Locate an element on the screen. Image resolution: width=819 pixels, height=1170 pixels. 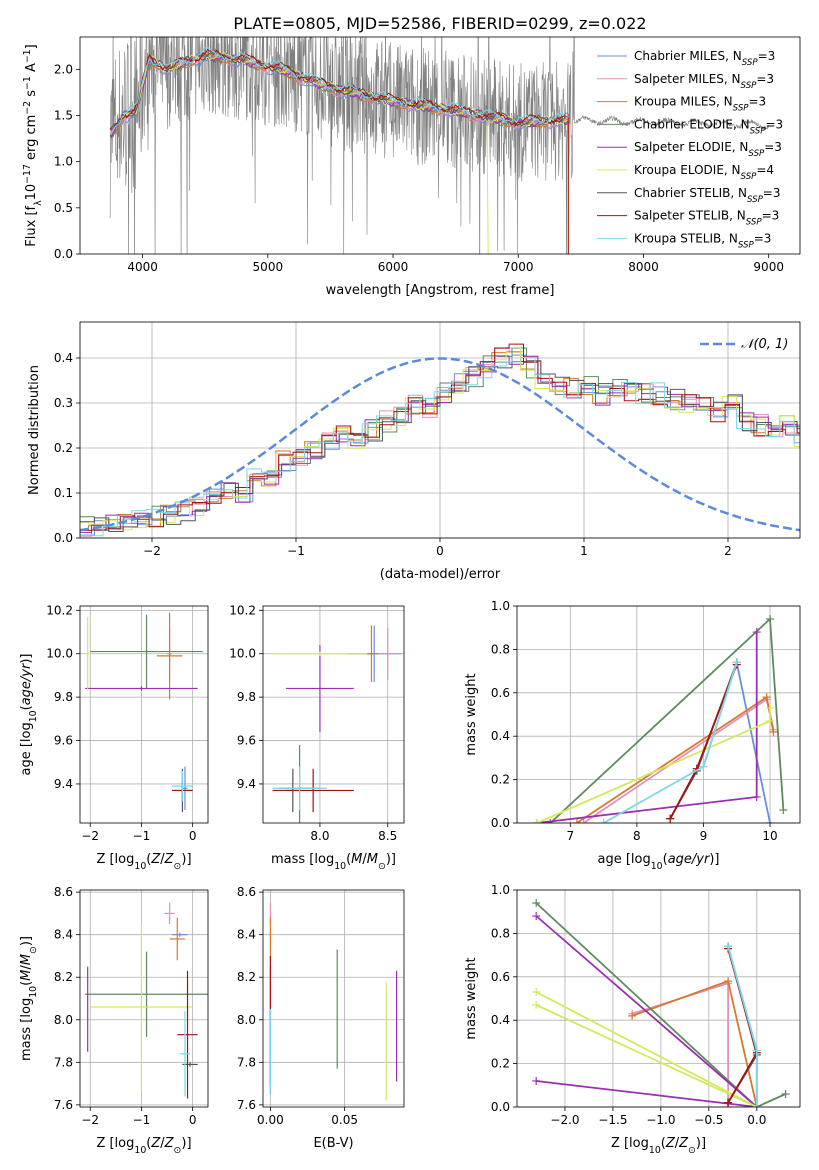
x-tick-label: 8000 is located at coordinates (643, 267).